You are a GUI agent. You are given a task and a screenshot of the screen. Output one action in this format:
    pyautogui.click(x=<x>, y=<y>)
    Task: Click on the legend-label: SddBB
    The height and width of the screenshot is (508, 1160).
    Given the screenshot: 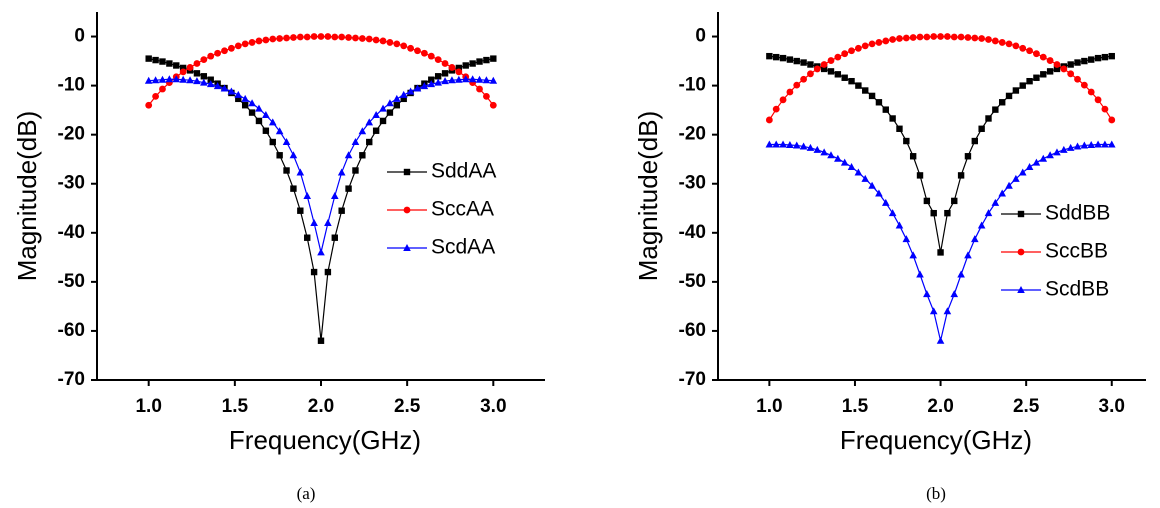 What is the action you would take?
    pyautogui.click(x=1077, y=213)
    